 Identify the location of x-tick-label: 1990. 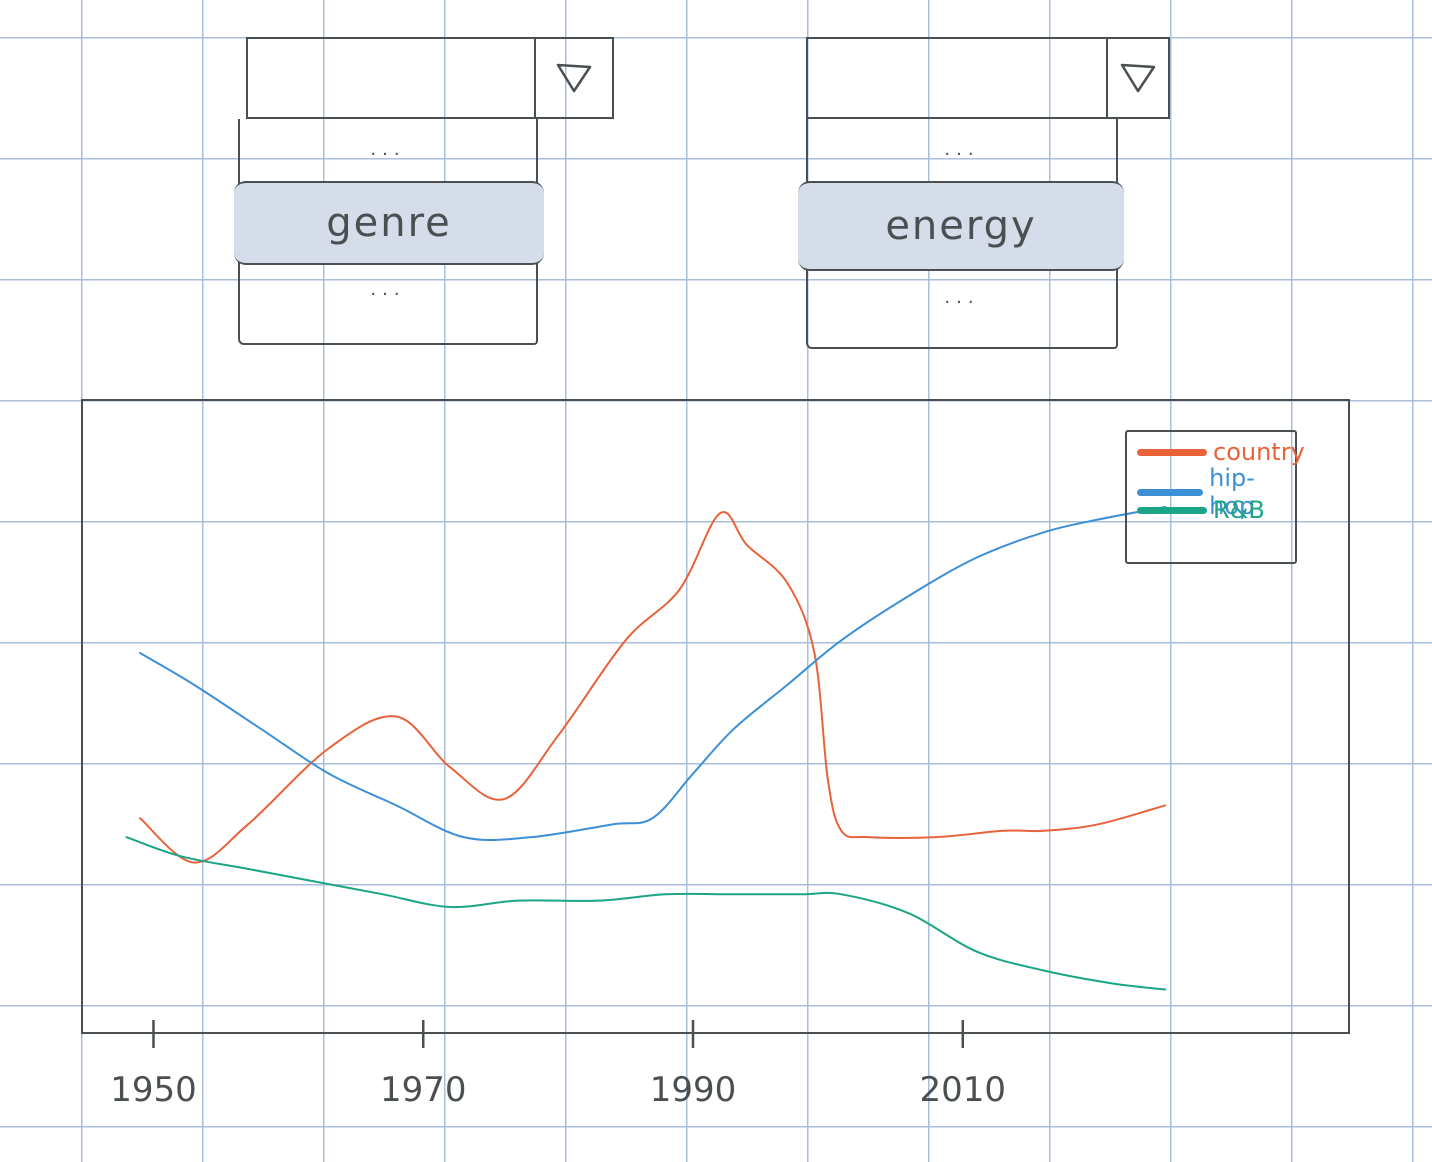
(693, 1090).